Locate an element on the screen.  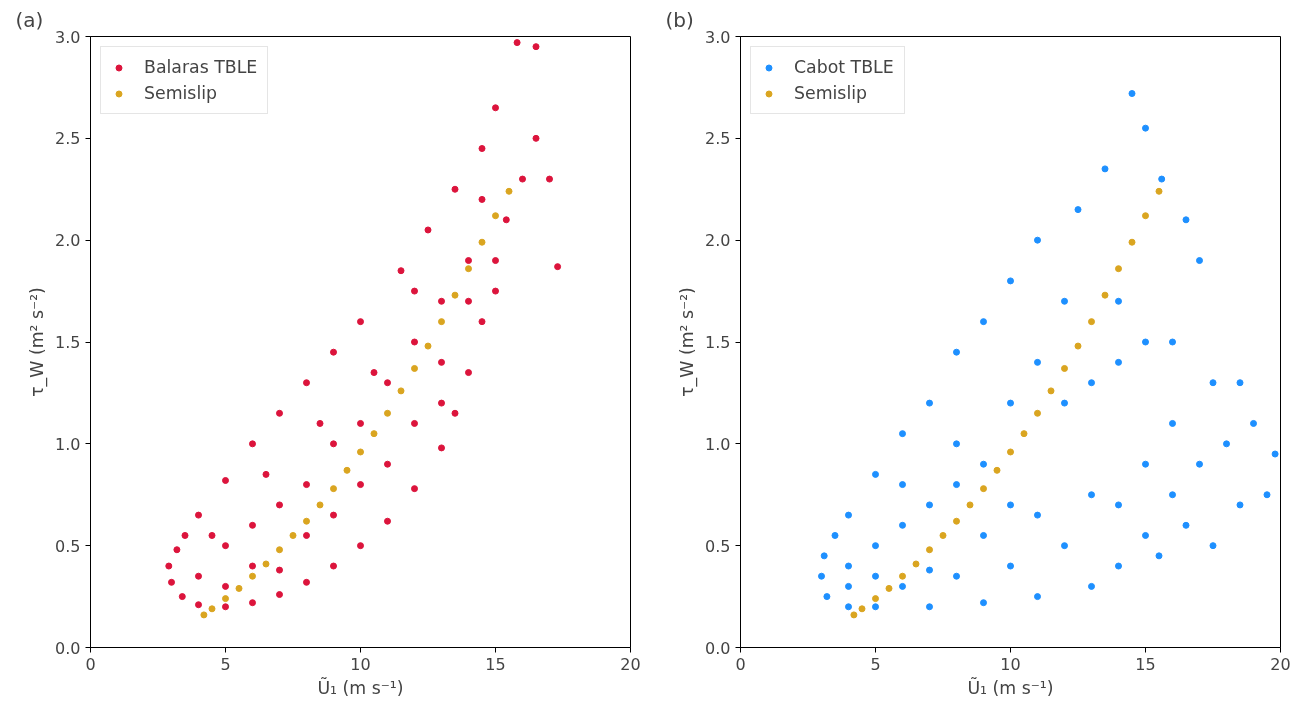
legend-label: Balaras TBLE is located at coordinates (201, 67).